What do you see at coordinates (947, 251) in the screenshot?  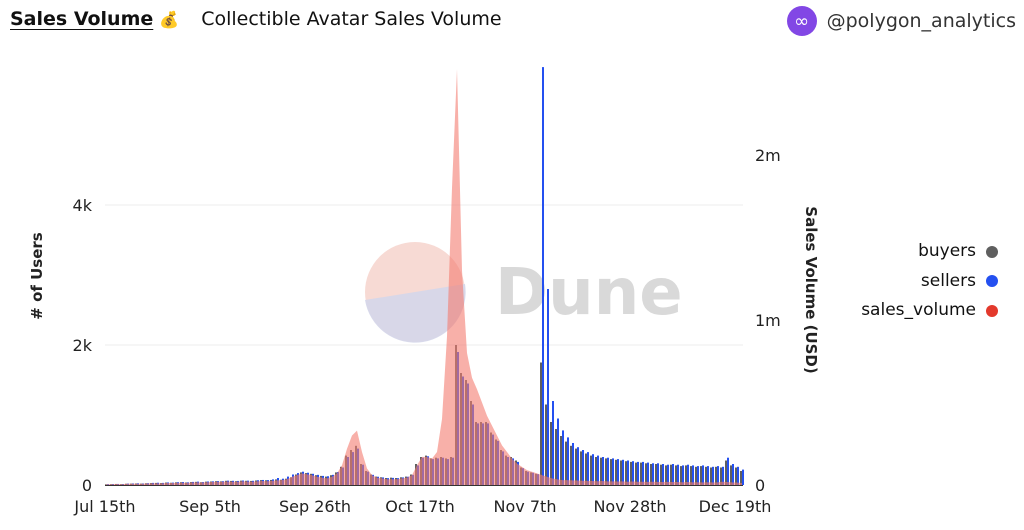 I see `legend-label: buyers` at bounding box center [947, 251].